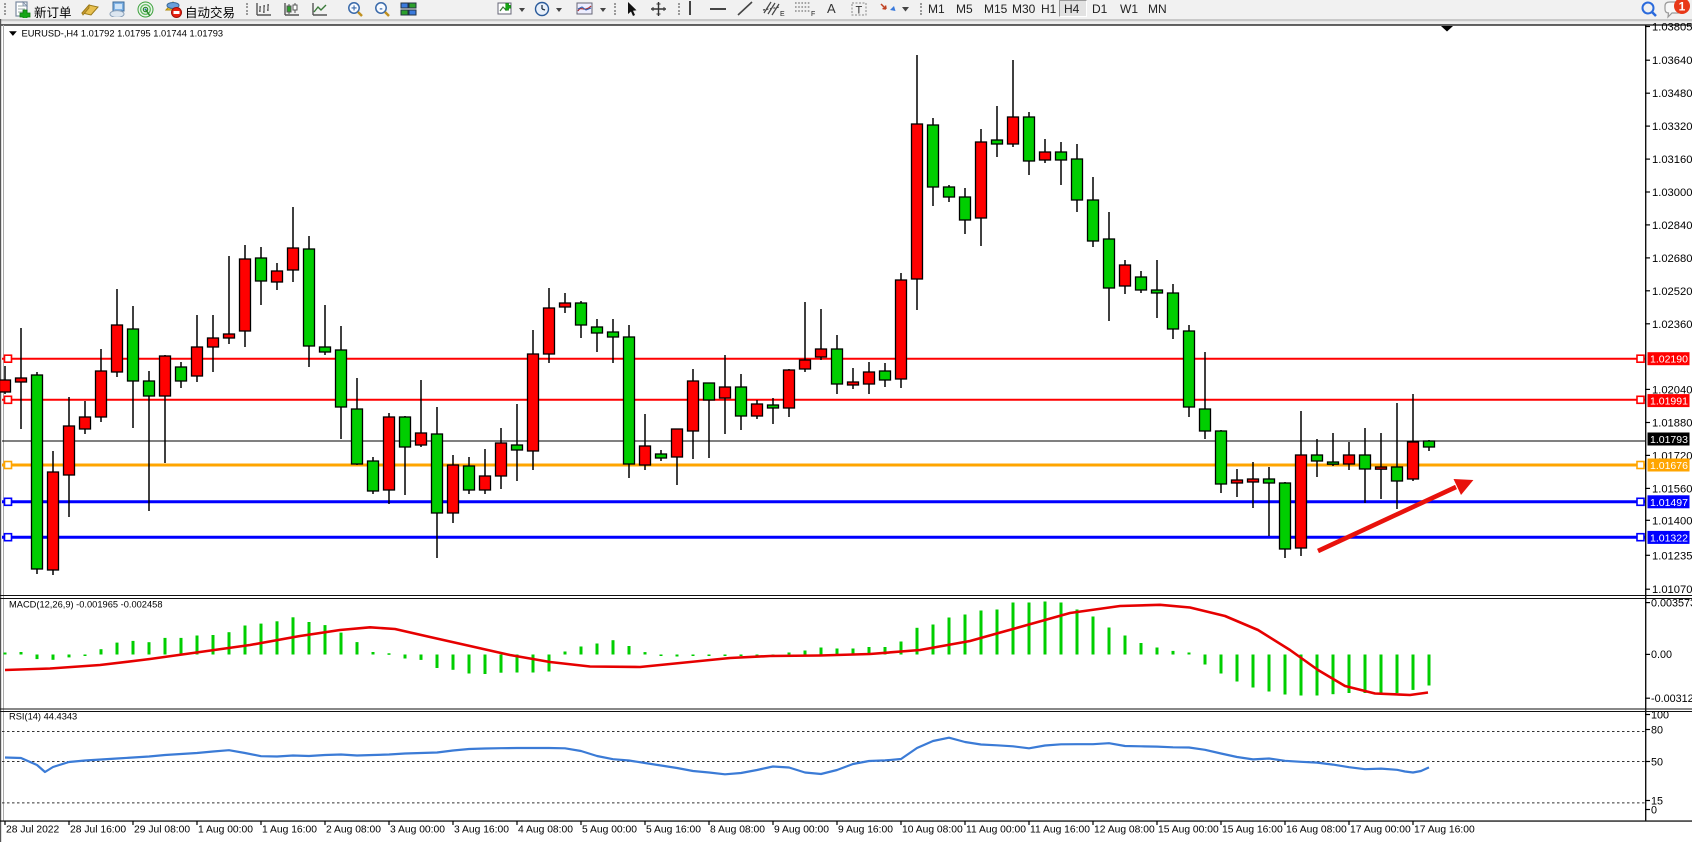 The image size is (1692, 842). Describe the element at coordinates (1672, 193) in the screenshot. I see `svg-text: 1.03000` at that location.